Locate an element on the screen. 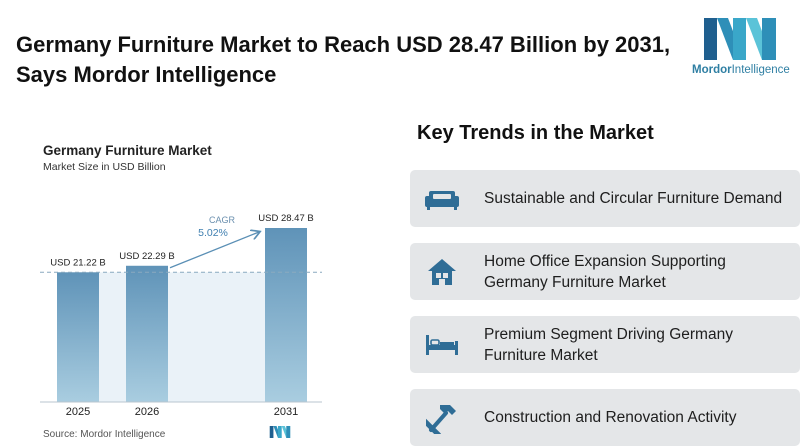 This screenshot has height=447, width=800. chart-subtitle: Market Size in USD Billion is located at coordinates (104, 167).